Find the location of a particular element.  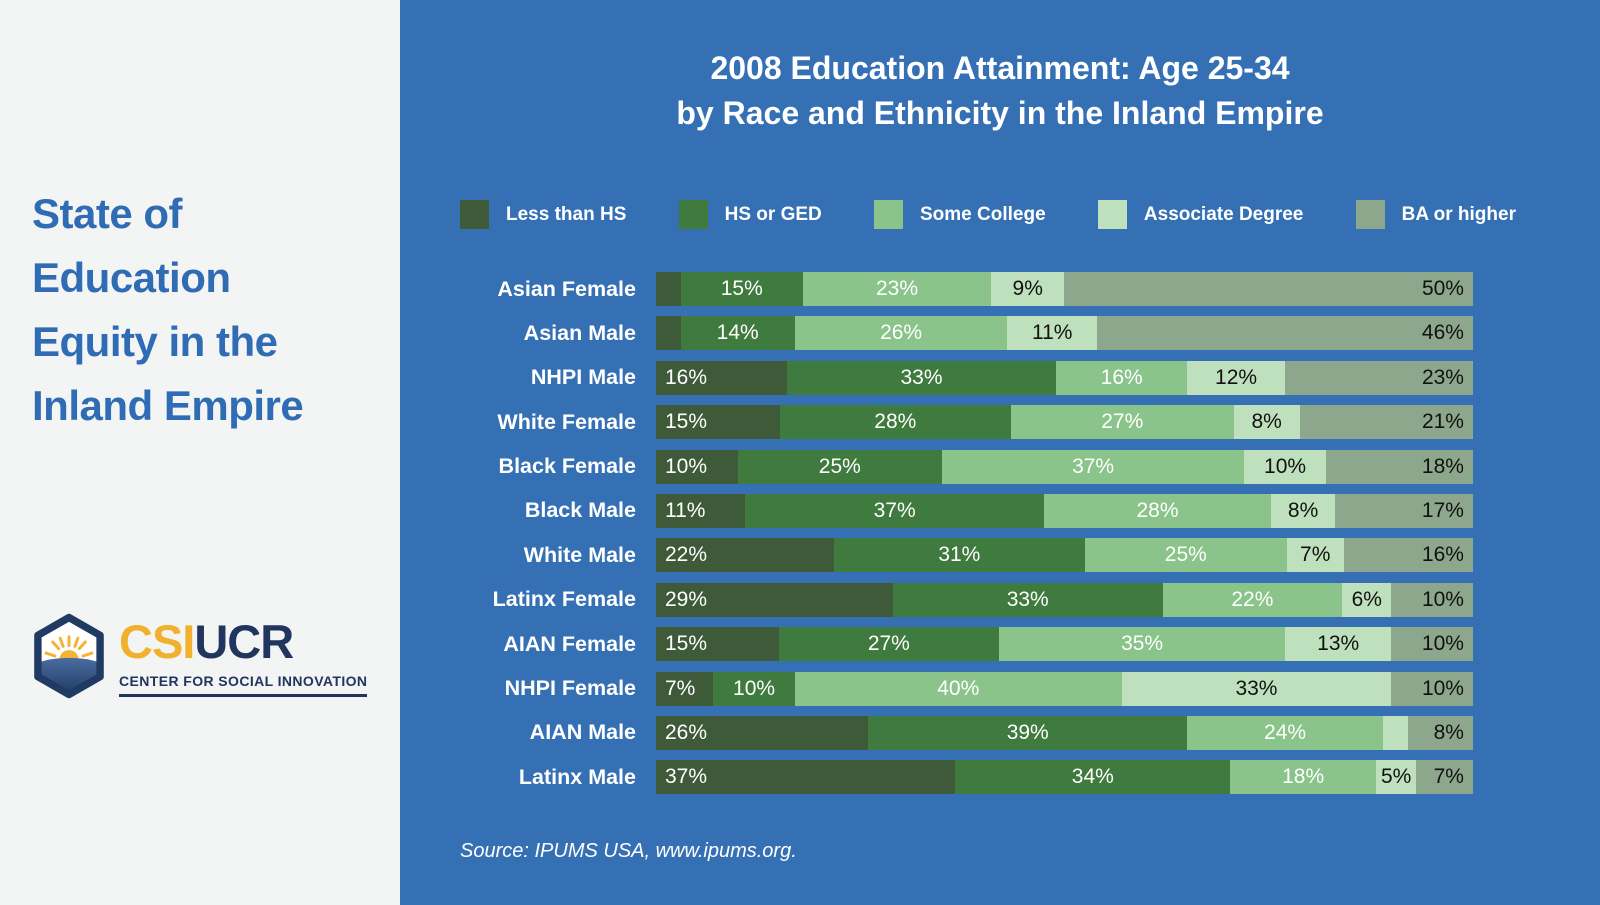

bar-segment-label: 14% is located at coordinates (737, 333).